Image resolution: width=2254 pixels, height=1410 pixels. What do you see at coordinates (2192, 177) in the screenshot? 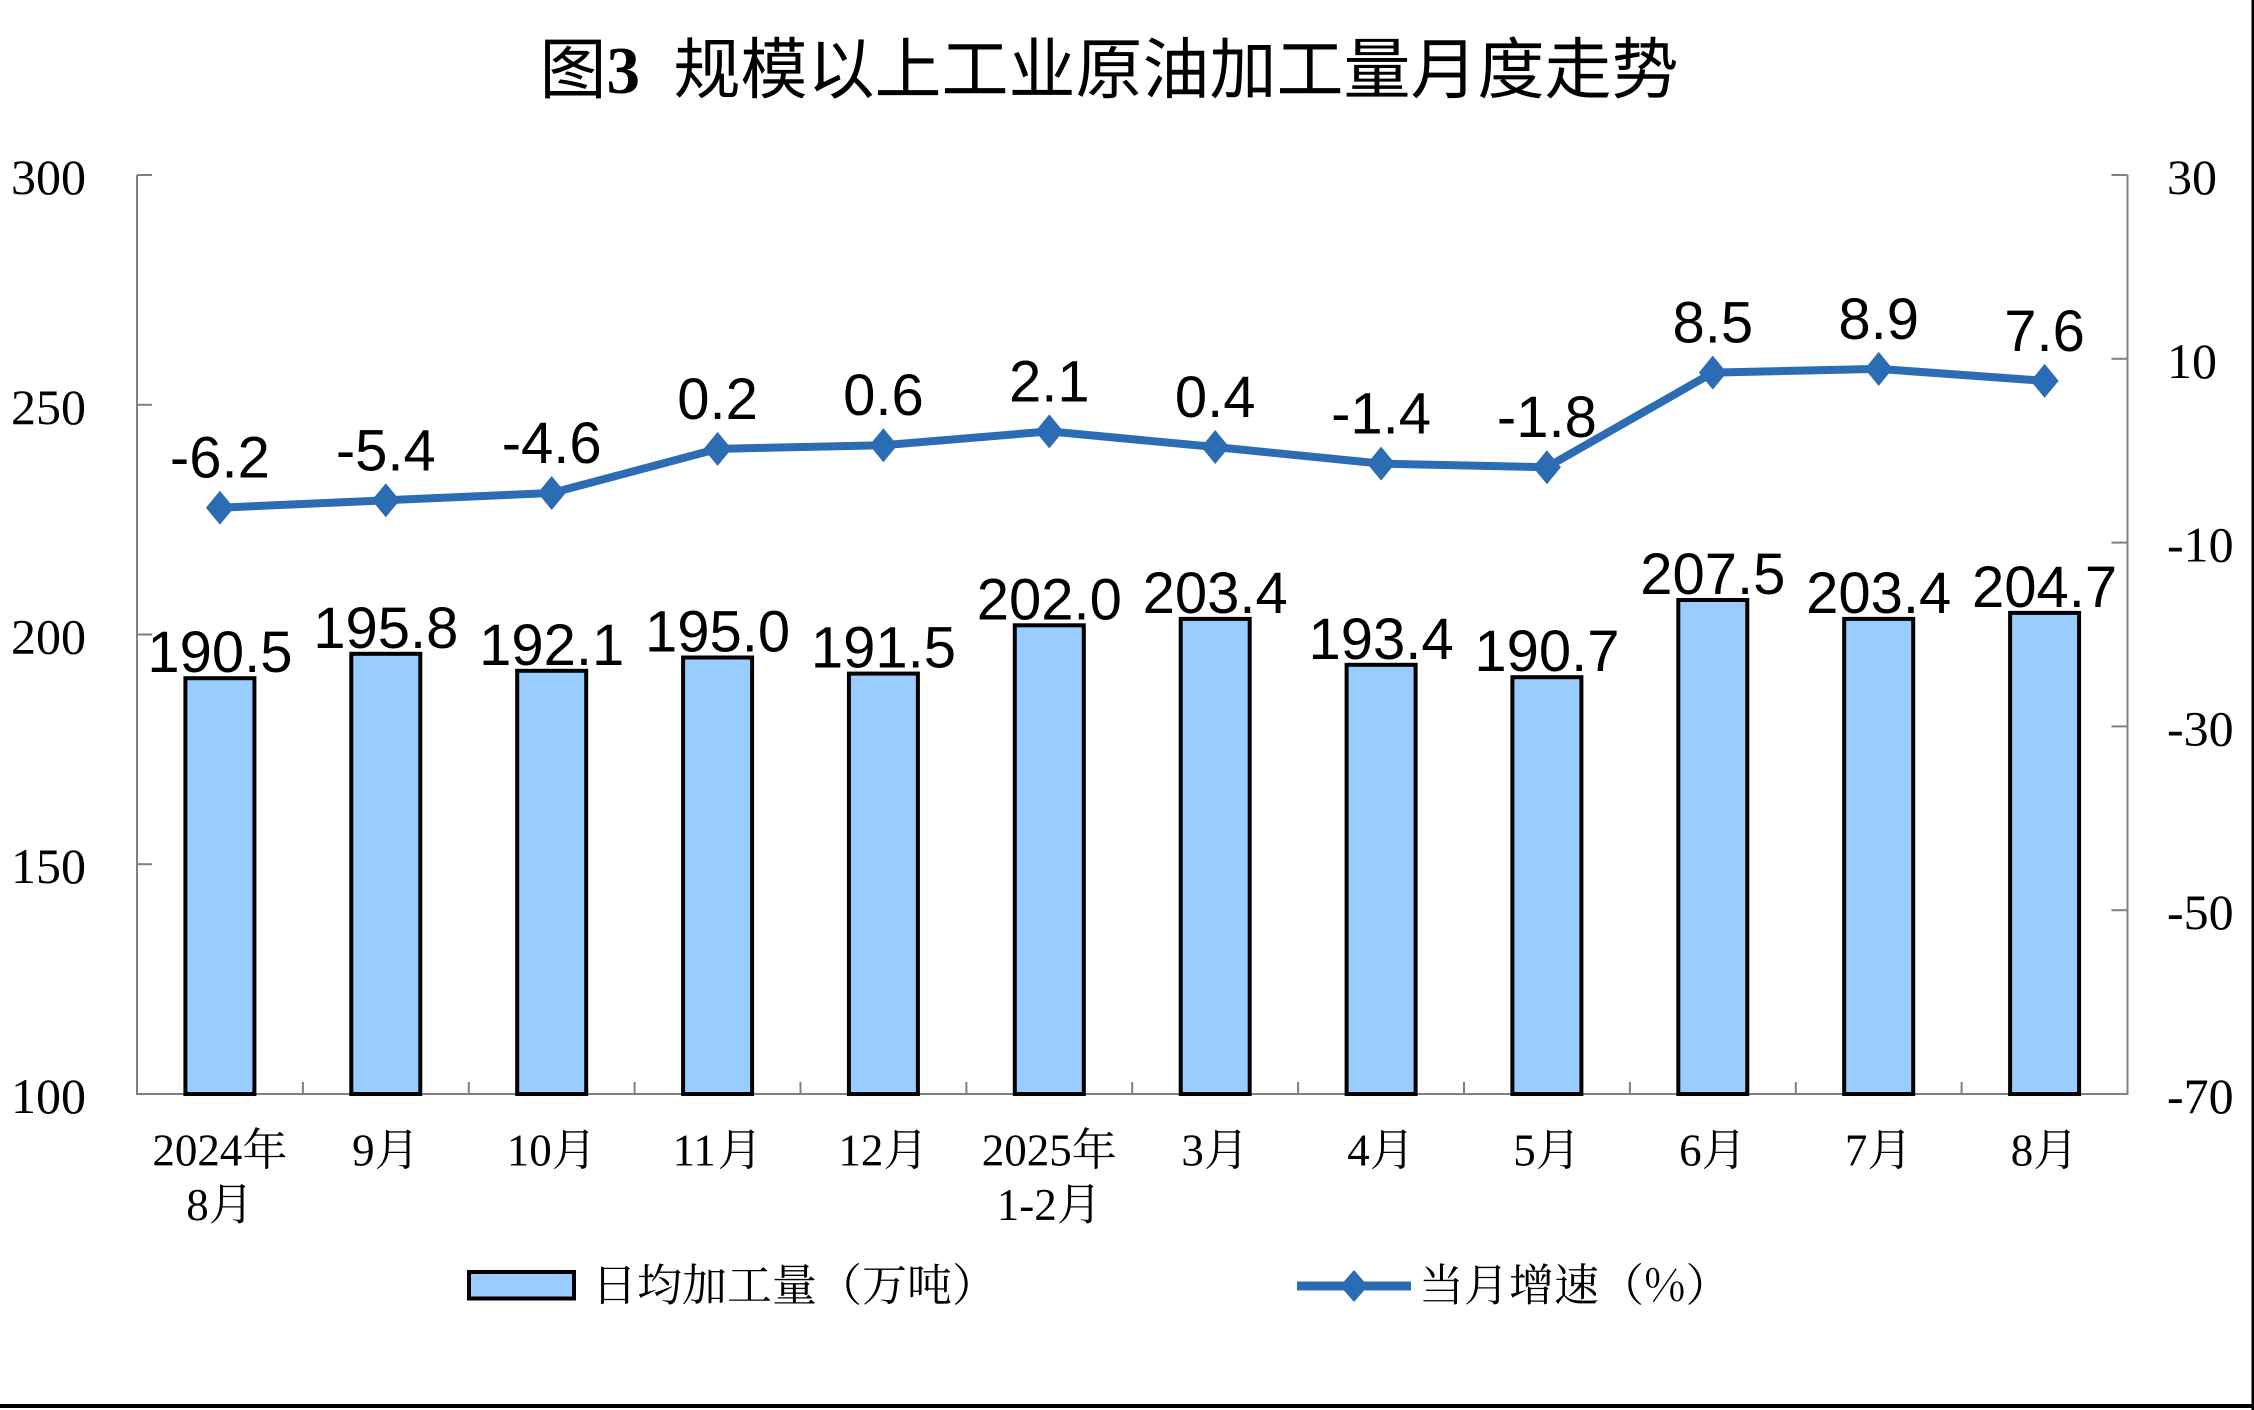
I see `svg-text: 30` at bounding box center [2192, 177].